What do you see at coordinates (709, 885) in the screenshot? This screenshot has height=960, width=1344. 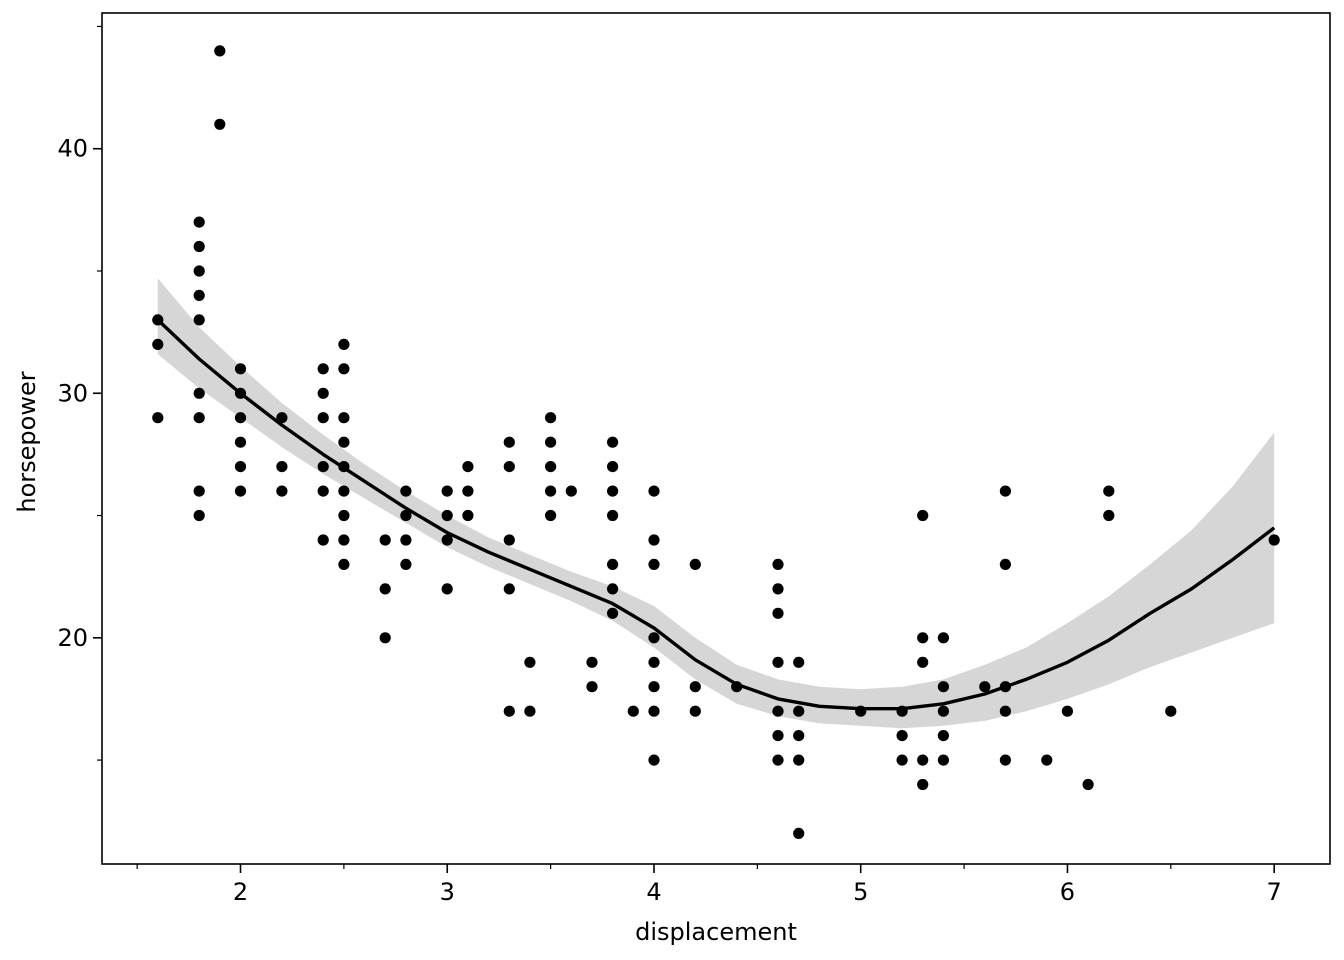 I see `x-axis: 2 3 4 5 6 7` at bounding box center [709, 885].